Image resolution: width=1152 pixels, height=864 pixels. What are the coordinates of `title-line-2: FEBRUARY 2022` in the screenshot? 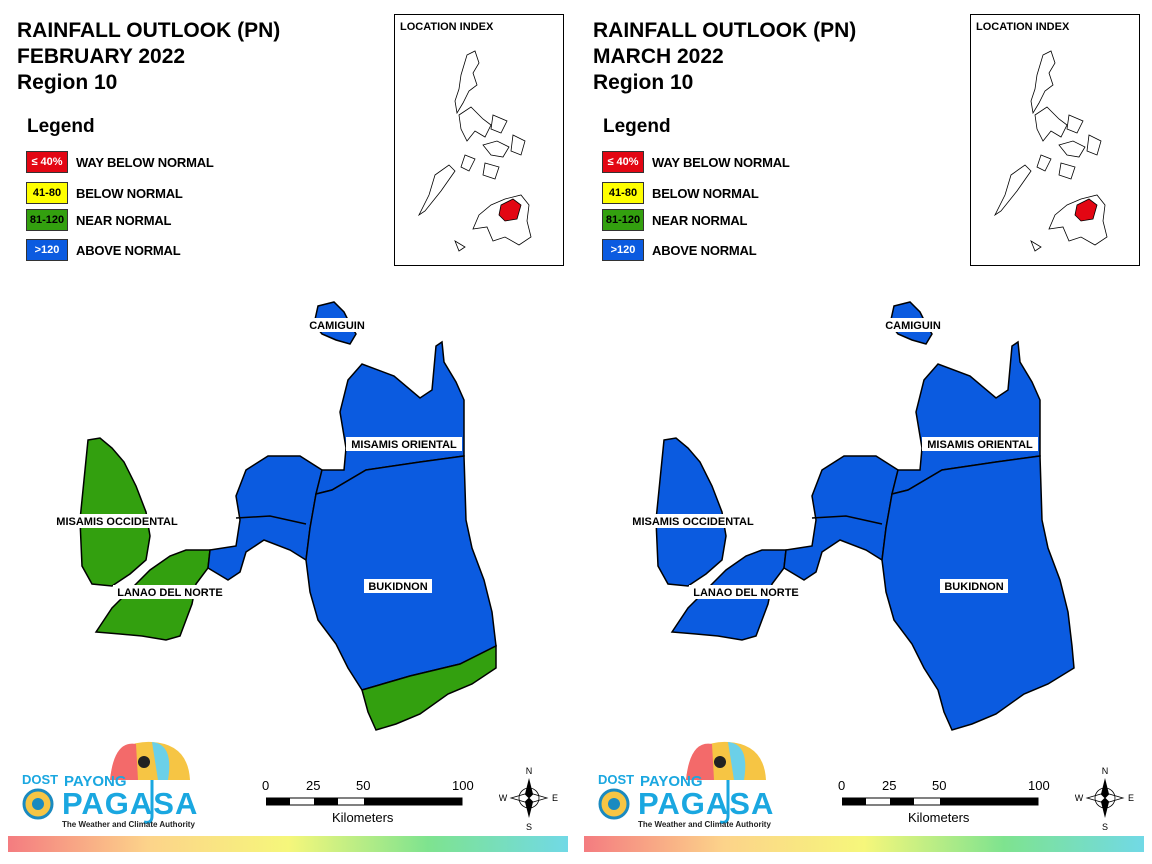 It's located at (101, 56).